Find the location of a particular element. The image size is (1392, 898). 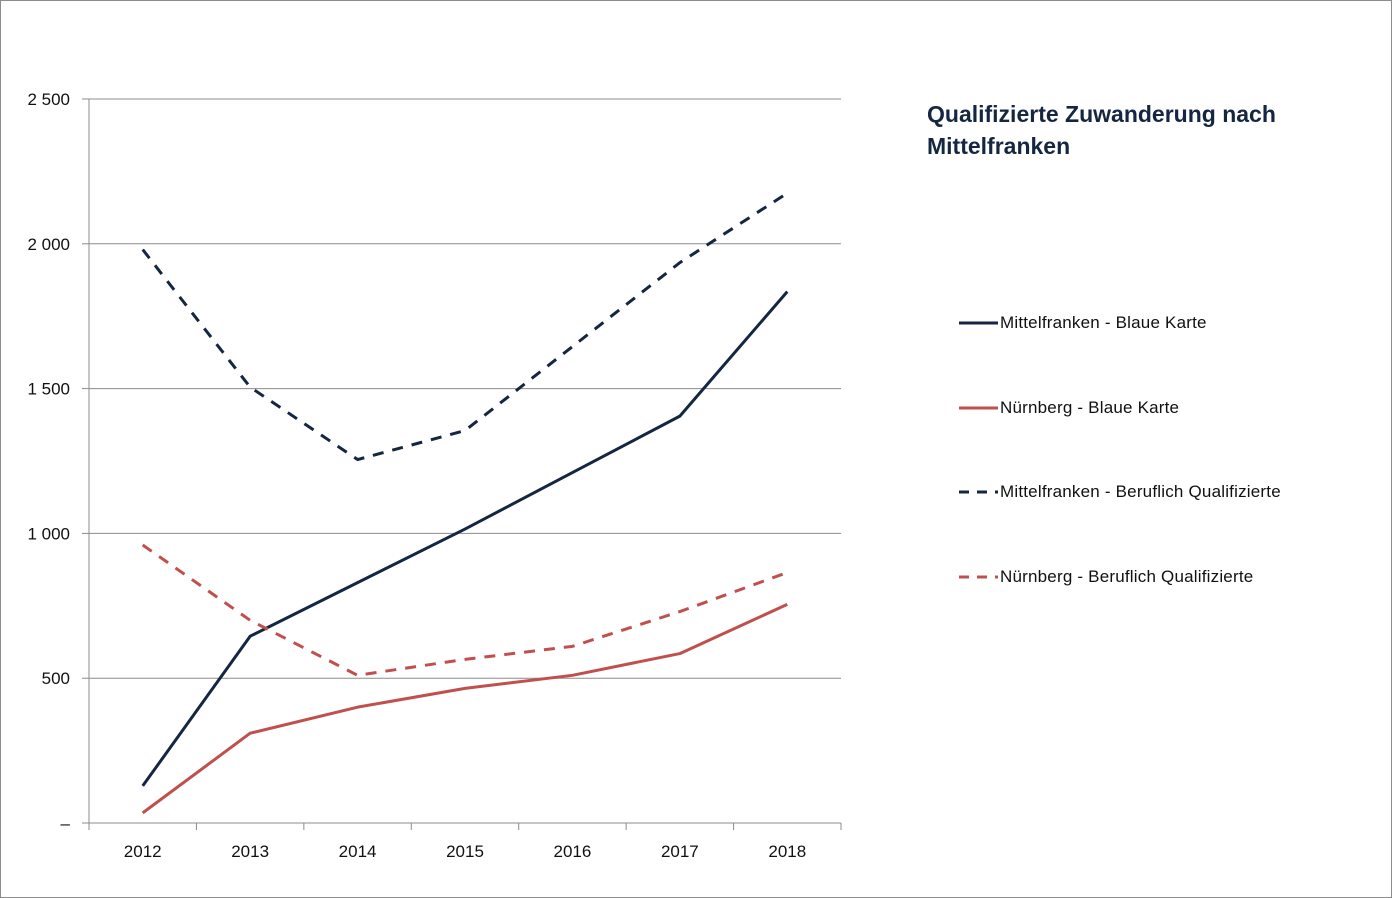

chart-title-line-2: Mittelfranken is located at coordinates (999, 146).